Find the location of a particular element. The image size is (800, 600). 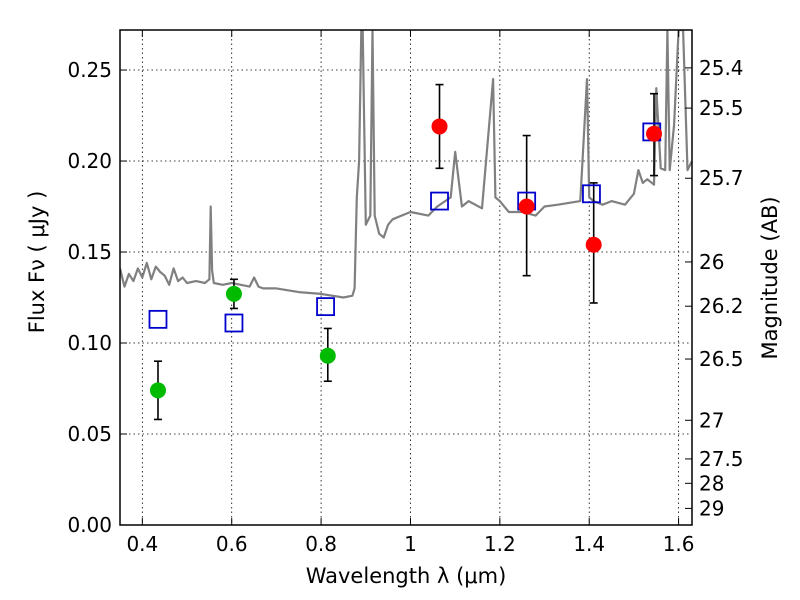

y-axis-label: Flux Fν ( μJy ) is located at coordinates (37, 262).